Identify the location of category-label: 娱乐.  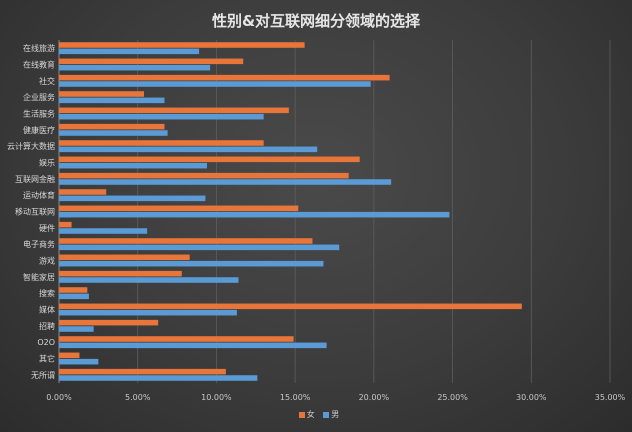
(47, 163).